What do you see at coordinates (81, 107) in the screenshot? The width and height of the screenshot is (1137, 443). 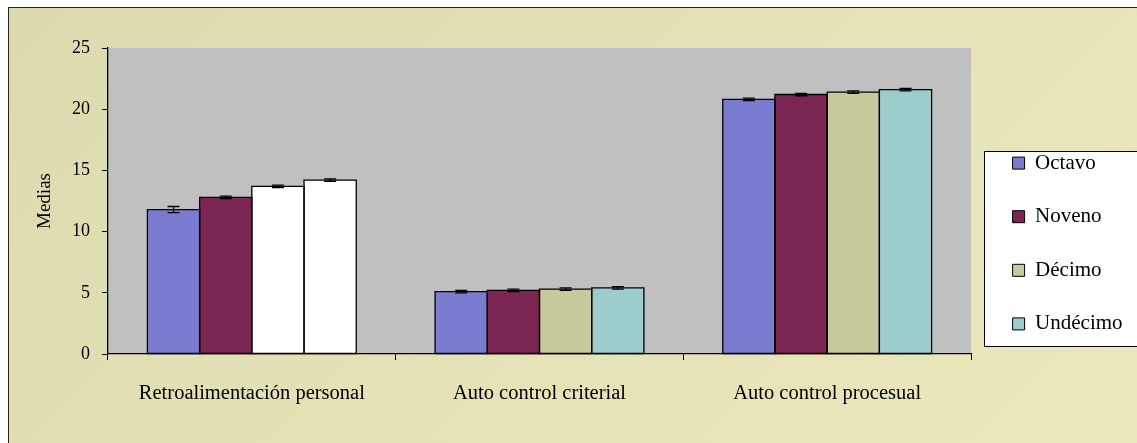 I see `y-tick-label: 20` at bounding box center [81, 107].